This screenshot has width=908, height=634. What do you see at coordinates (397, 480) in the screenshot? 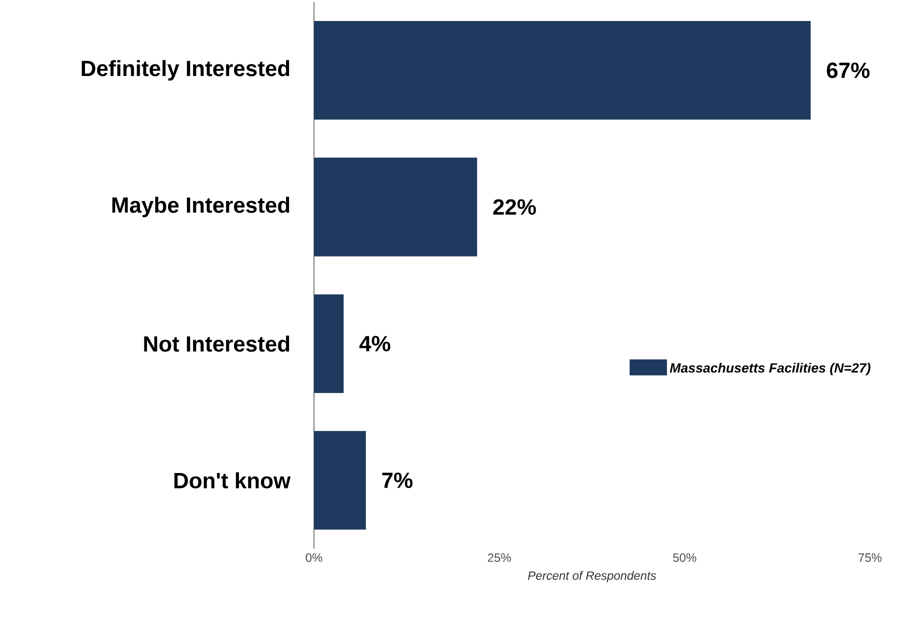
I see `data-label: 7%` at bounding box center [397, 480].